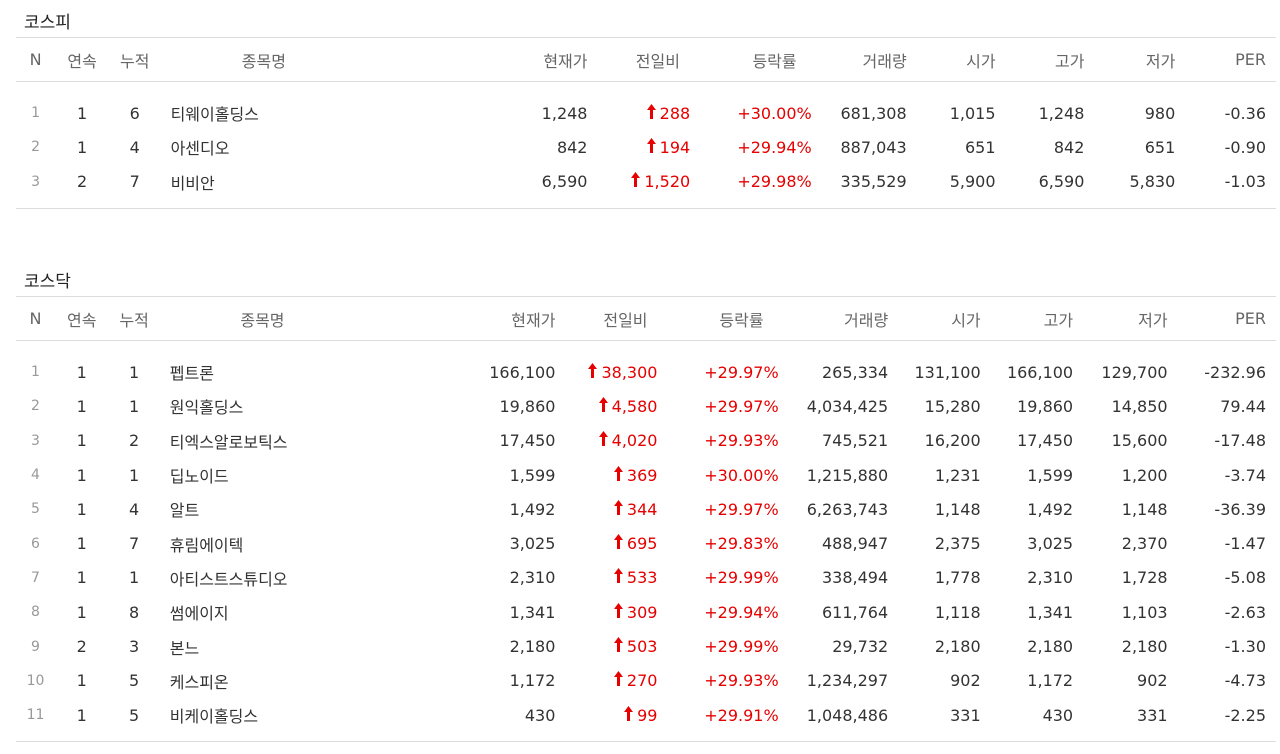 The height and width of the screenshot is (754, 1280). Describe the element at coordinates (191, 374) in the screenshot. I see `stock-name-link: 펩트론` at that location.